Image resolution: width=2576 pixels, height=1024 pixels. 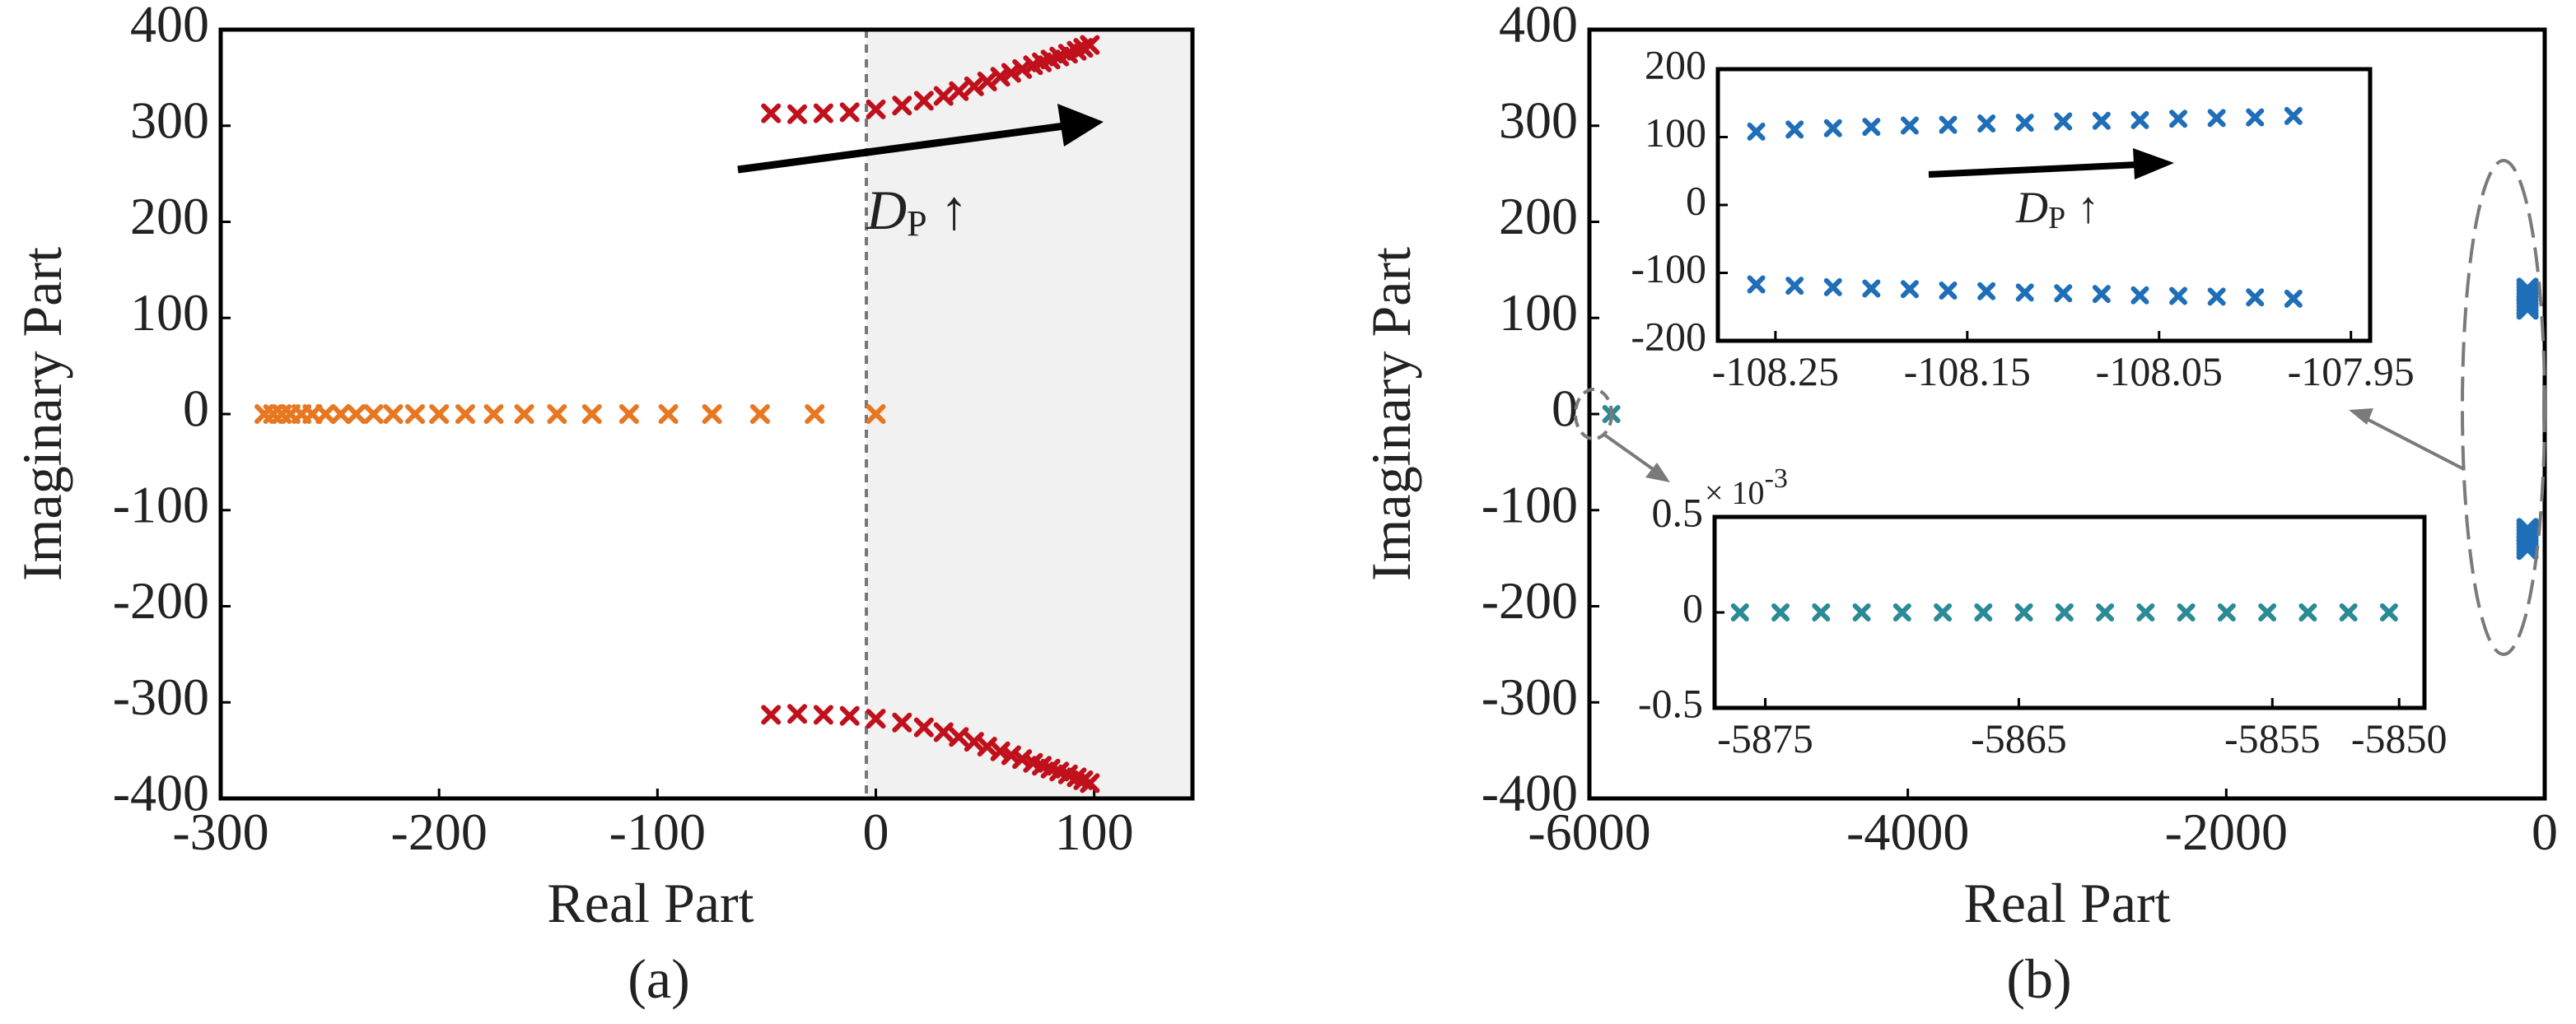 I want to click on inset1-x-tick-label: -108.05, so click(x=2159, y=371).